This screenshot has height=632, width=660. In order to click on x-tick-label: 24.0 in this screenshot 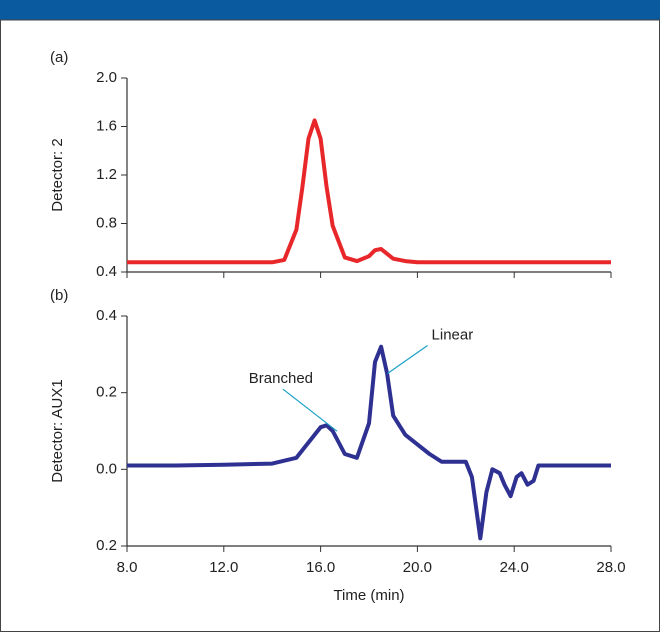, I will do `click(514, 567)`.